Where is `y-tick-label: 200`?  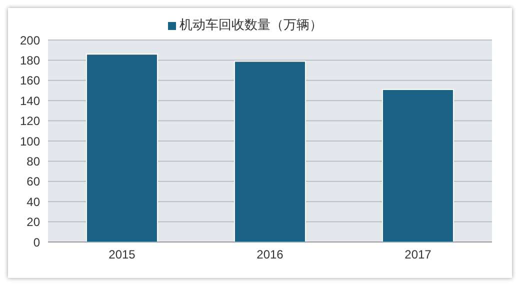
y-tick-label: 200 is located at coordinates (30, 40).